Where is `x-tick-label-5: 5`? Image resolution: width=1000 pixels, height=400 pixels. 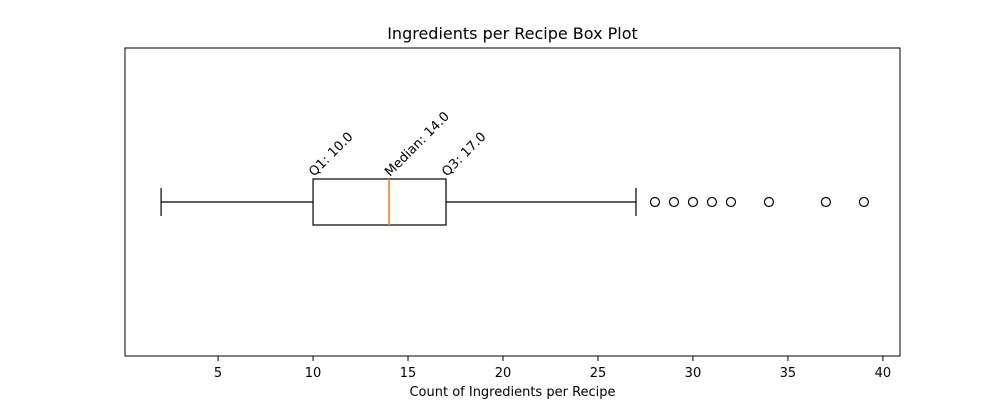 x-tick-label-5: 5 is located at coordinates (218, 373).